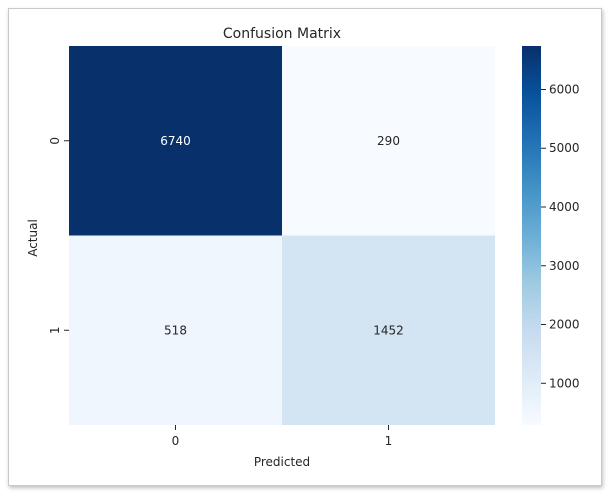 The width and height of the screenshot is (611, 494). What do you see at coordinates (564, 325) in the screenshot?
I see `colorbar-tick-label: 2000` at bounding box center [564, 325].